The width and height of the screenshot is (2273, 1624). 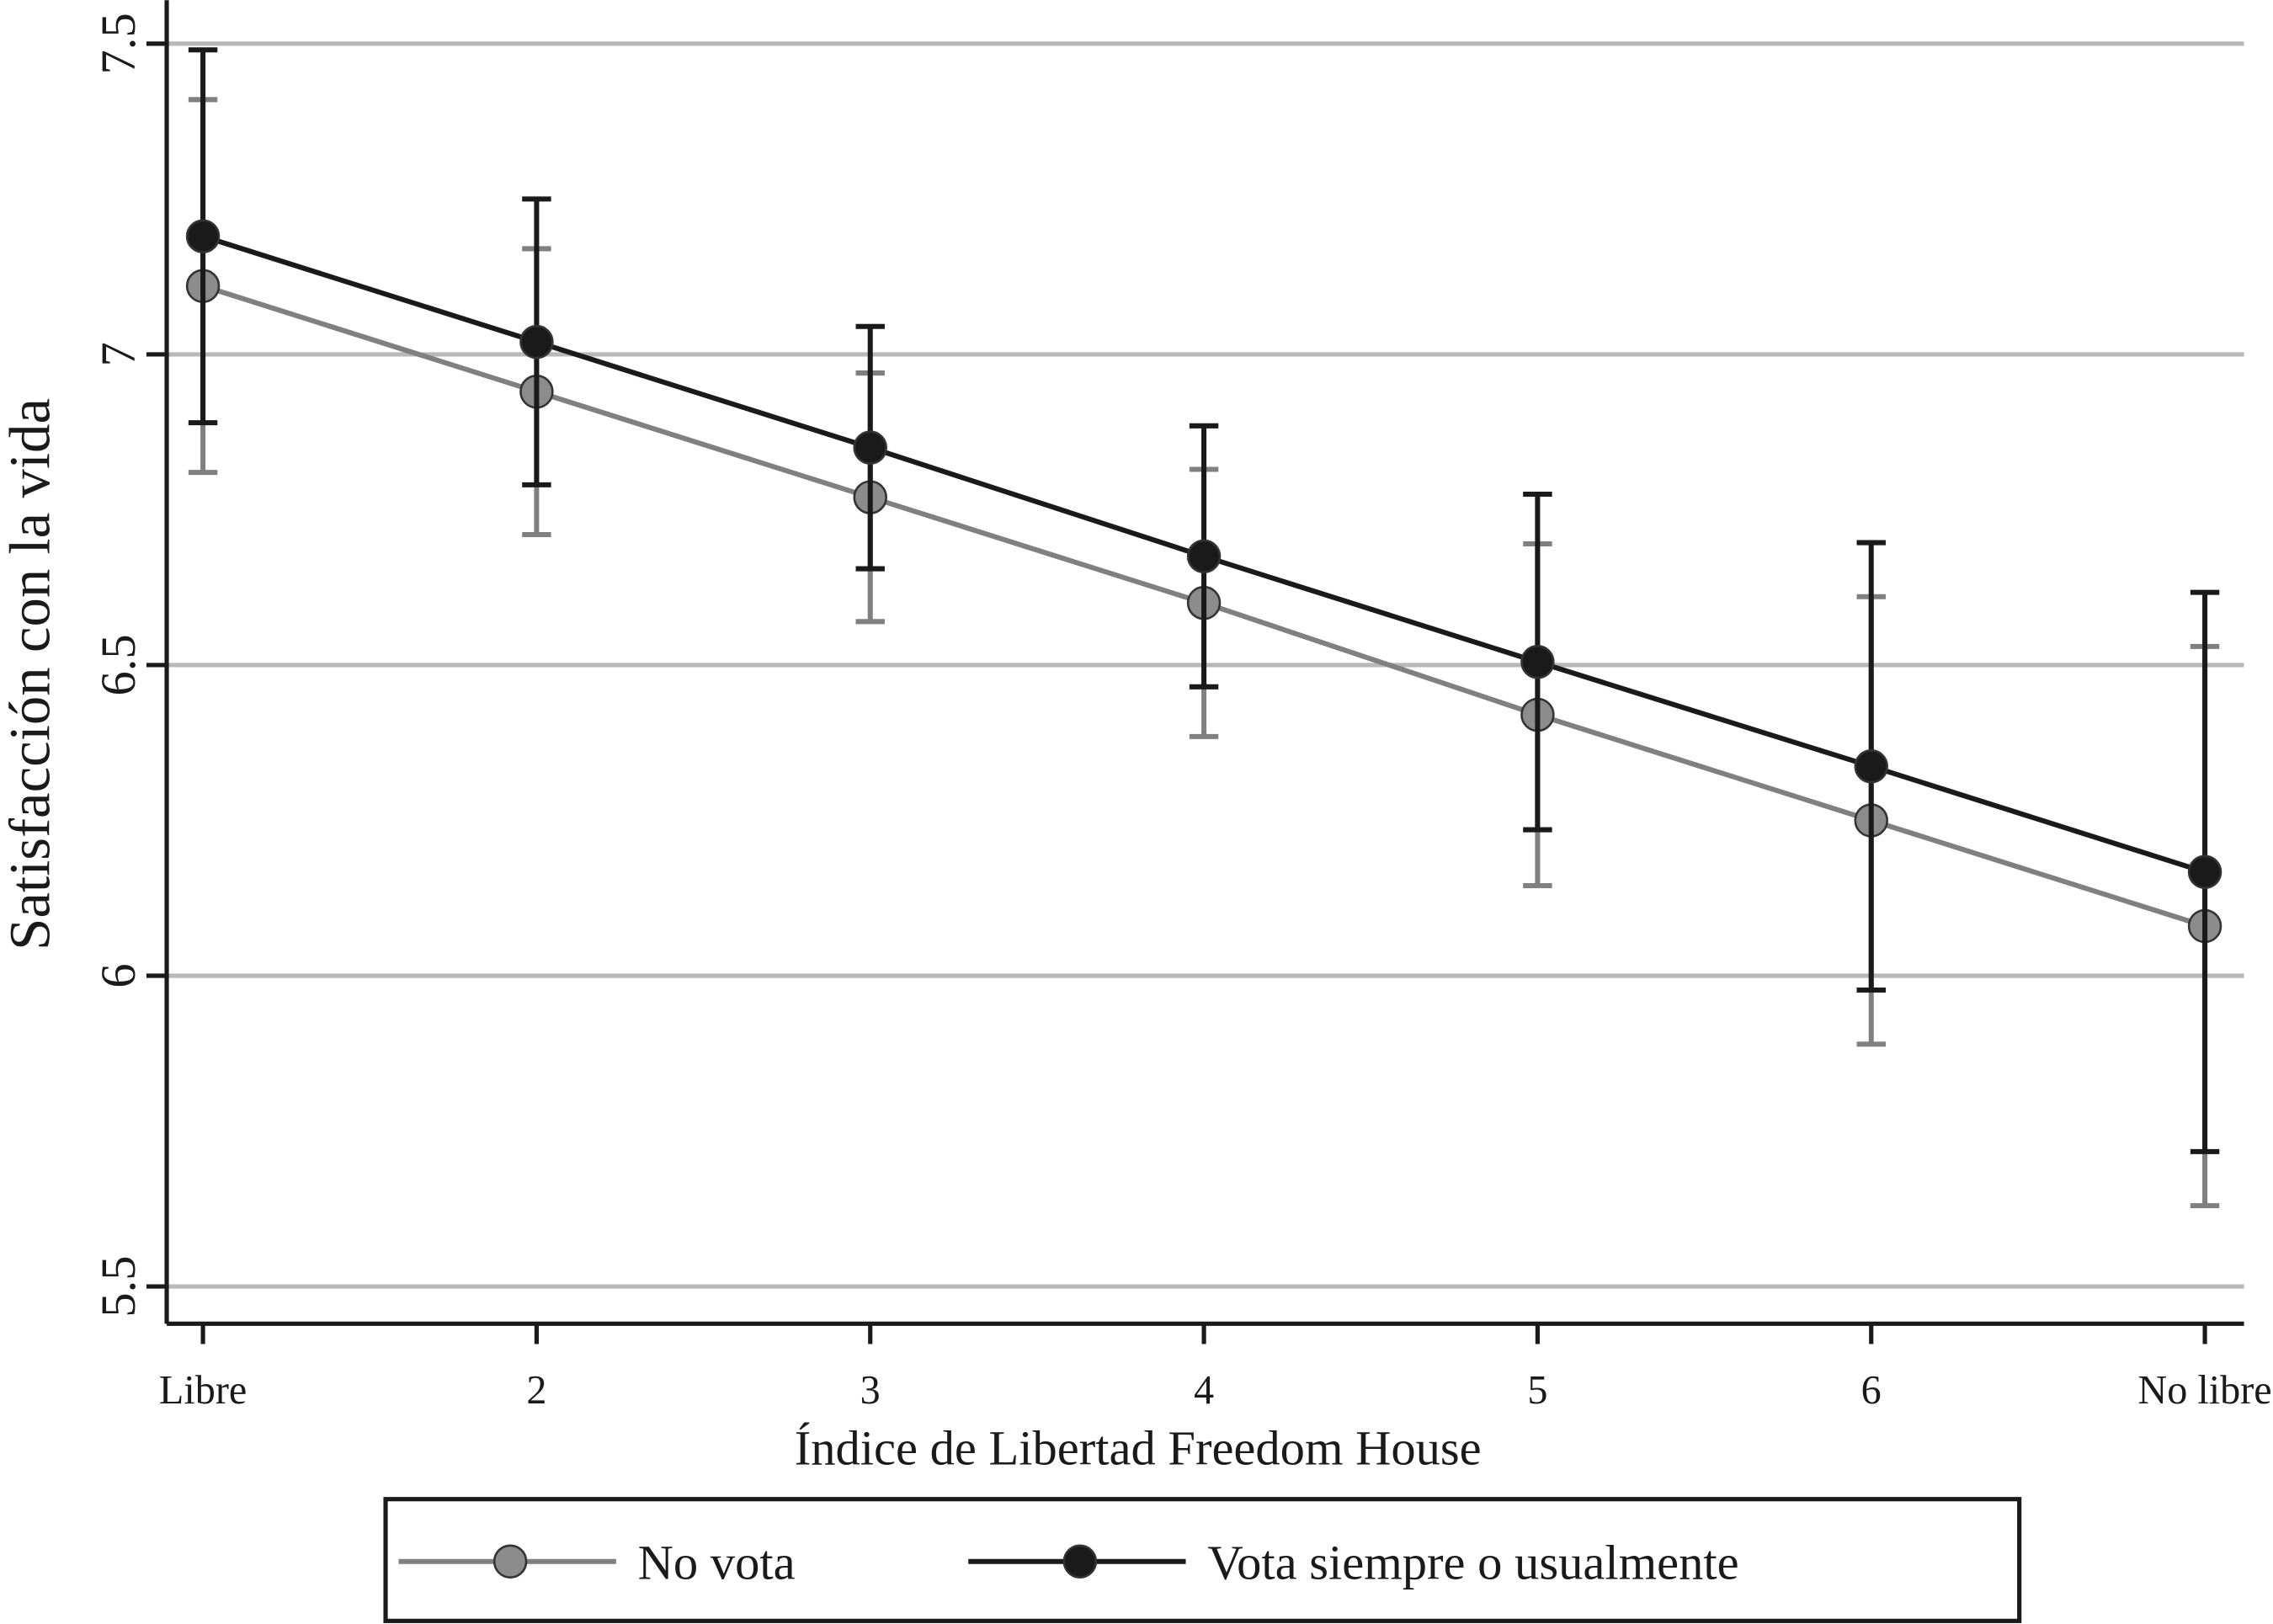 What do you see at coordinates (119, 43) in the screenshot?
I see `y-tick-label: 7.5` at bounding box center [119, 43].